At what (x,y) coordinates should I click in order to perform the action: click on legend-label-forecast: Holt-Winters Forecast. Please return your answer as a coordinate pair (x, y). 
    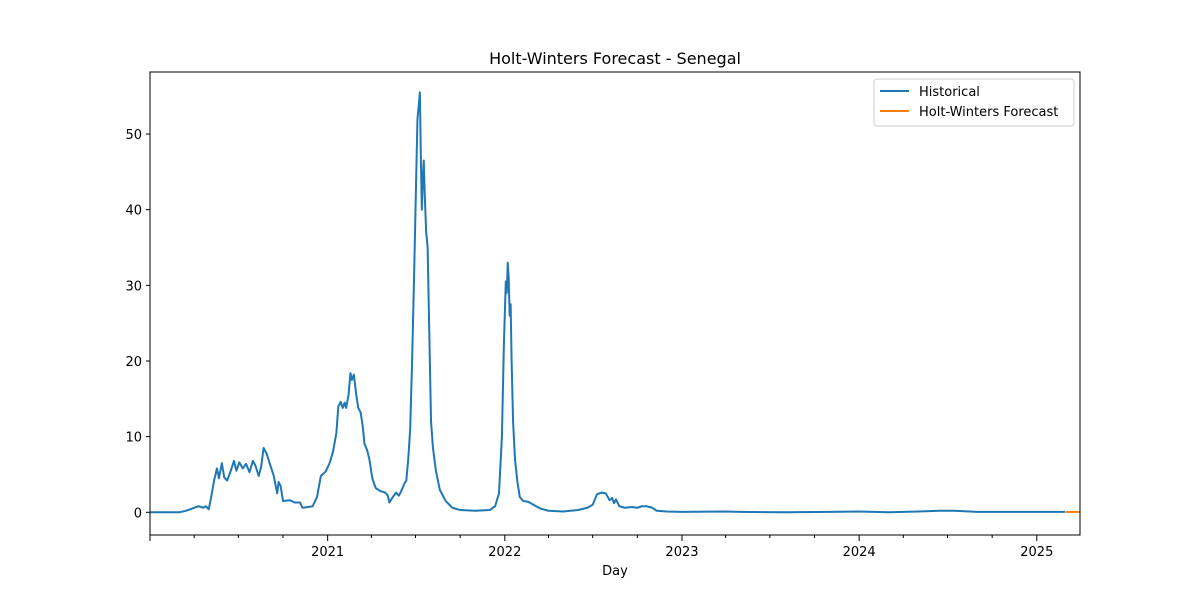
    Looking at the image, I should click on (988, 112).